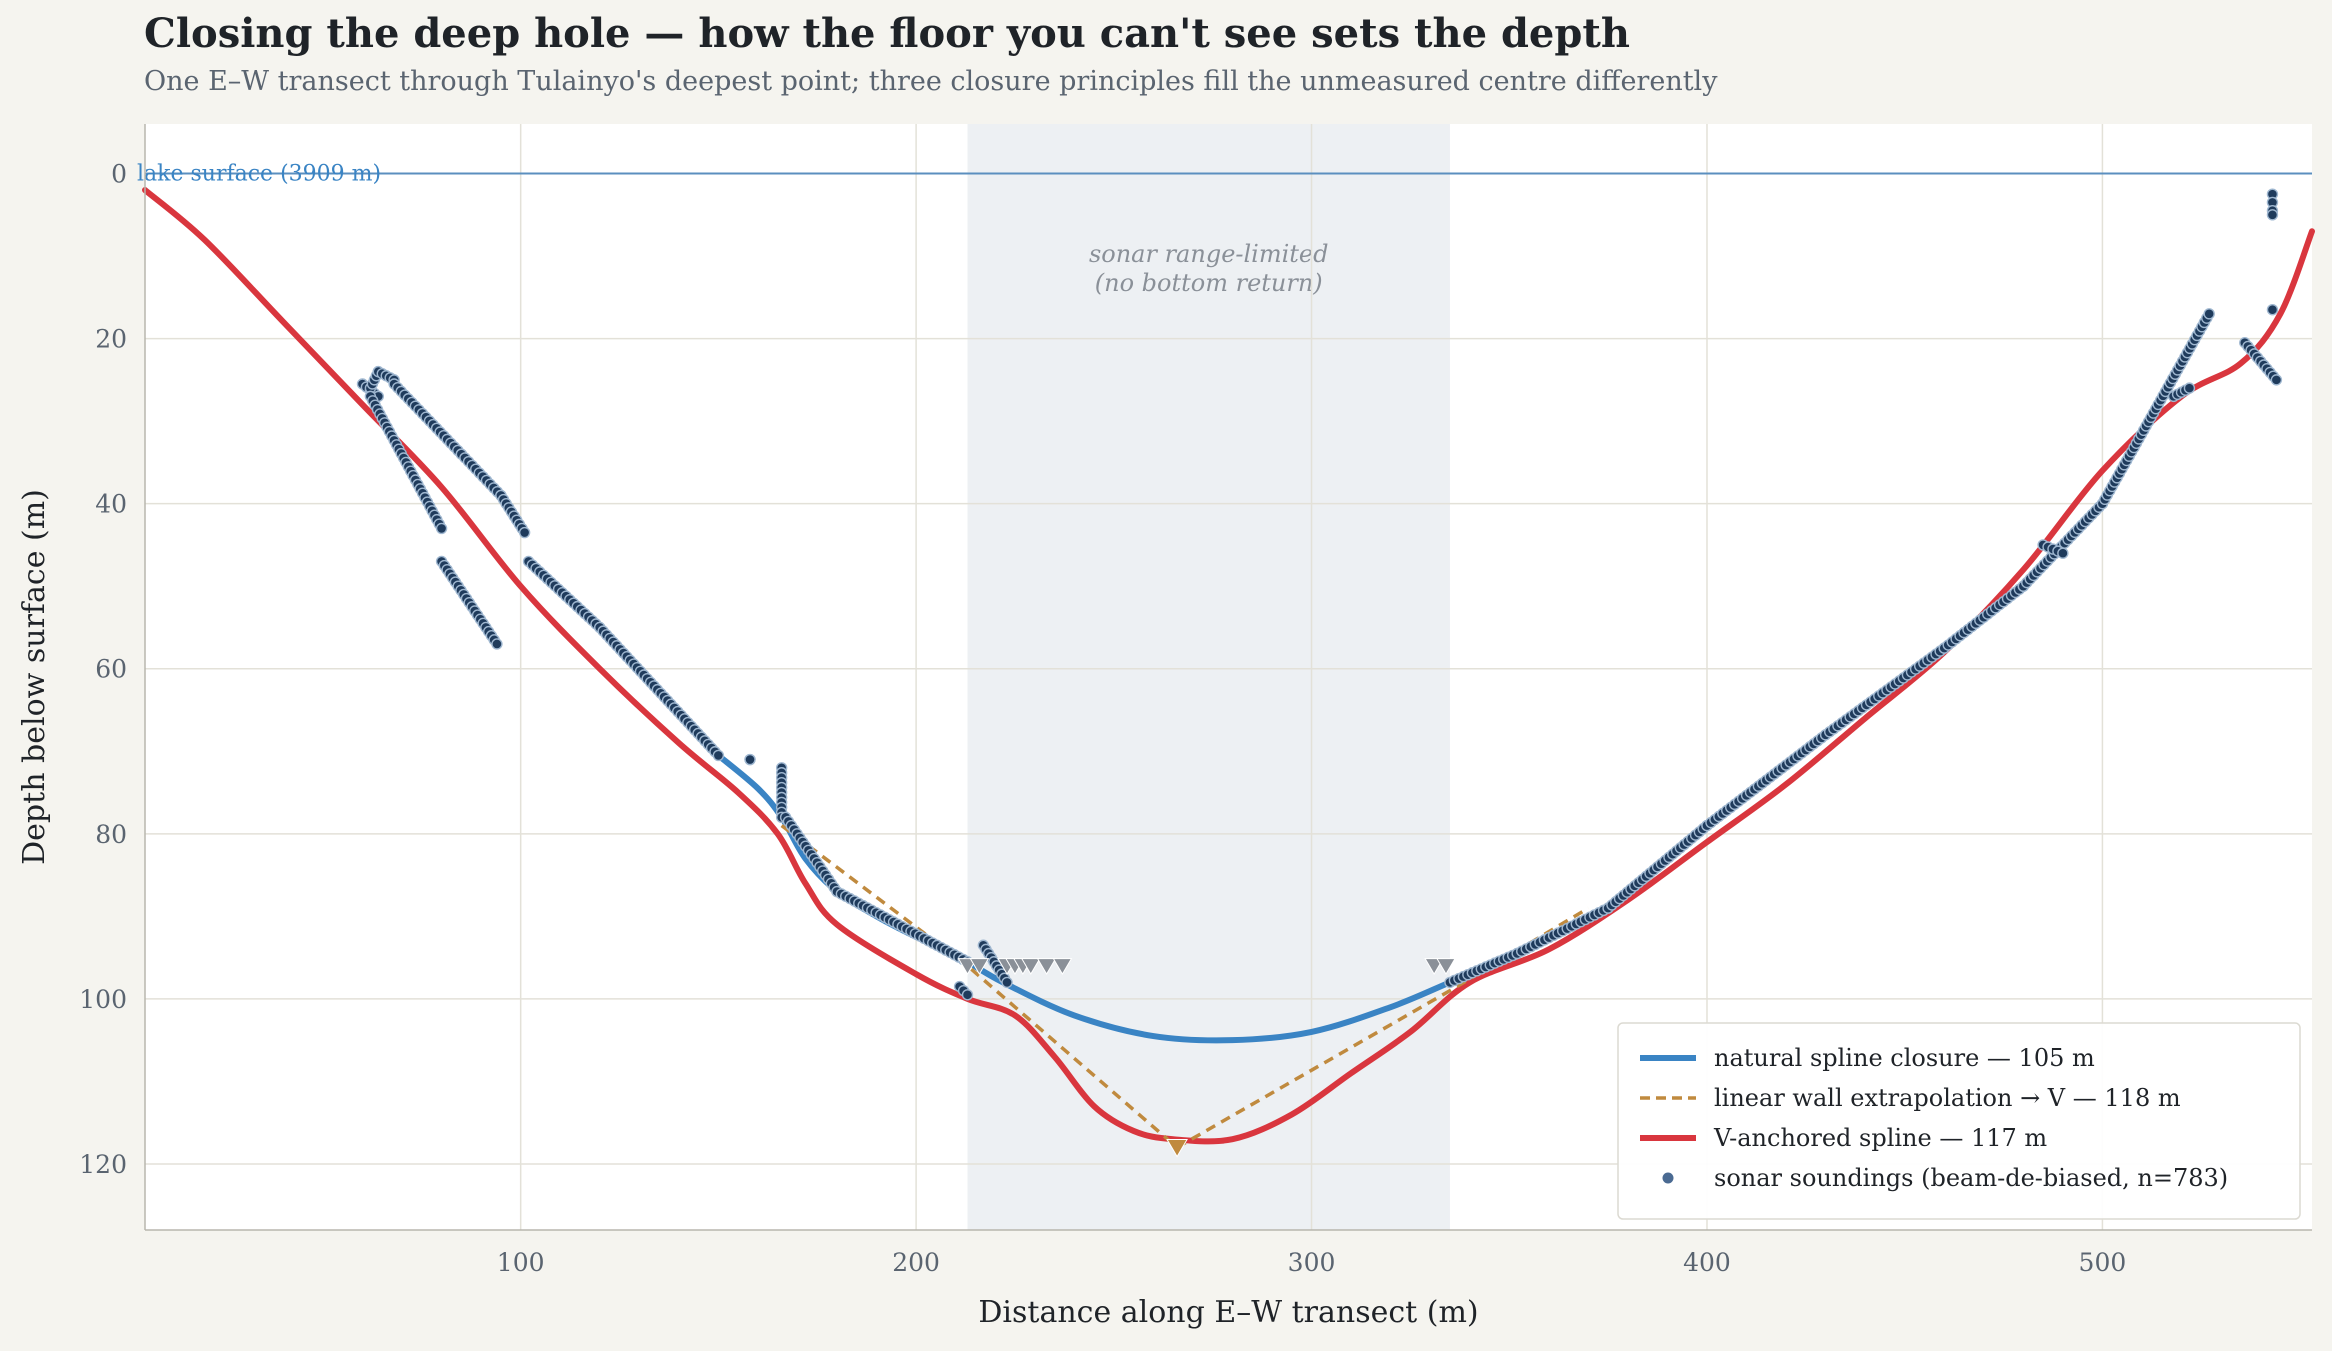 This screenshot has width=2332, height=1351. Describe the element at coordinates (111, 339) in the screenshot. I see `y-tick-label: 20` at that location.